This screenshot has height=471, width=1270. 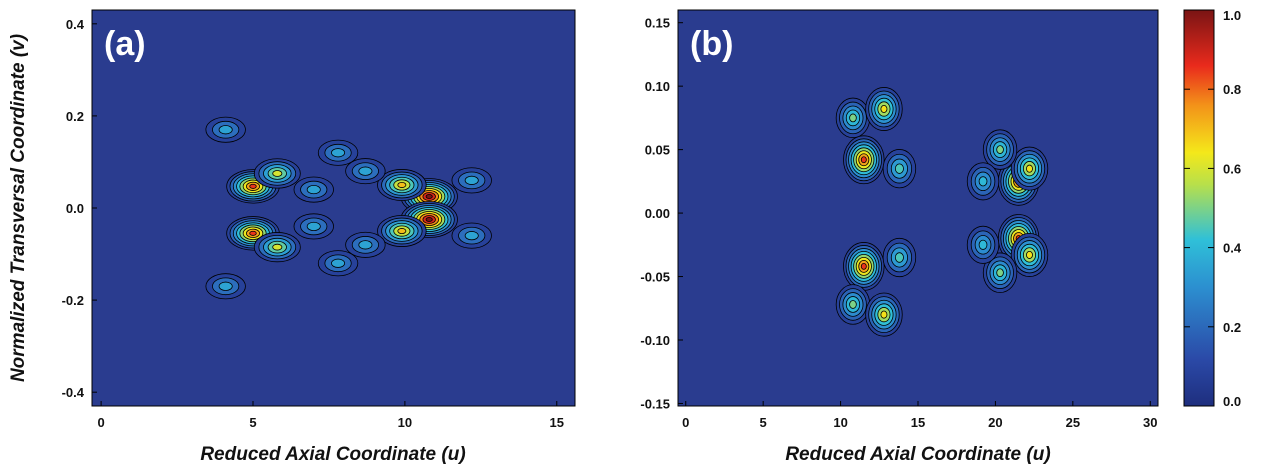 I want to click on x-tick-label: 20, so click(x=995, y=422).